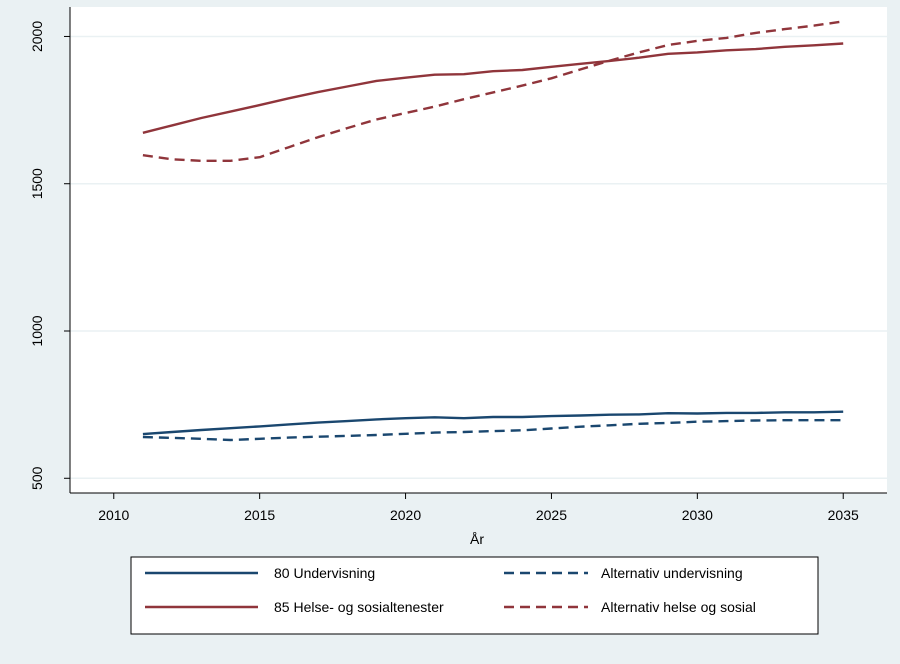 This screenshot has width=900, height=664. I want to click on x-tick-label: 2035, so click(843, 515).